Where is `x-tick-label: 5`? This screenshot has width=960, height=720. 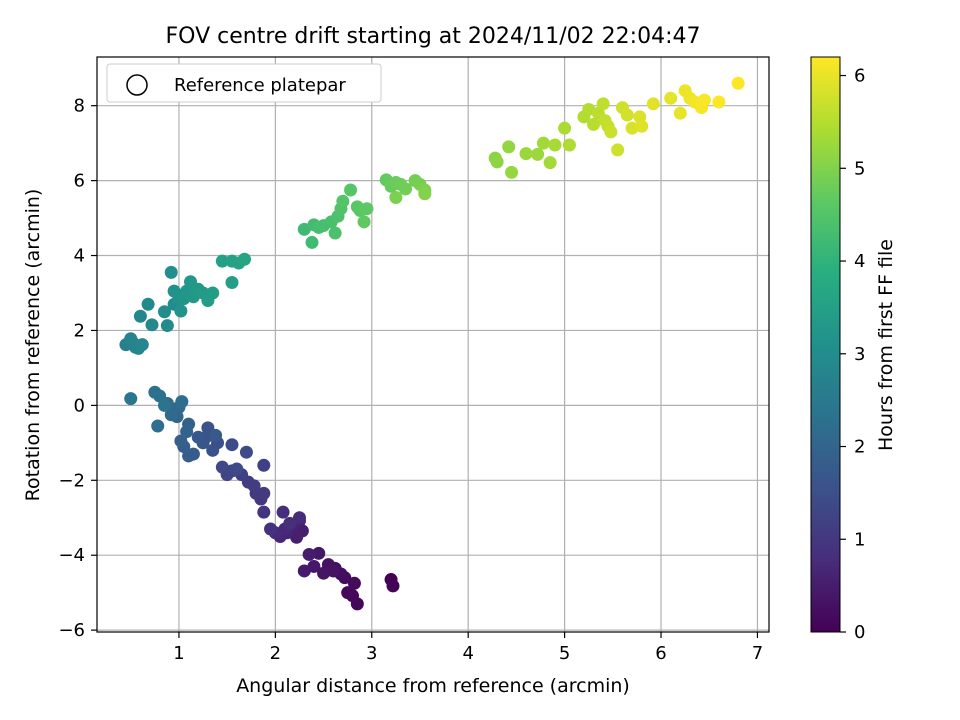 x-tick-label: 5 is located at coordinates (564, 653).